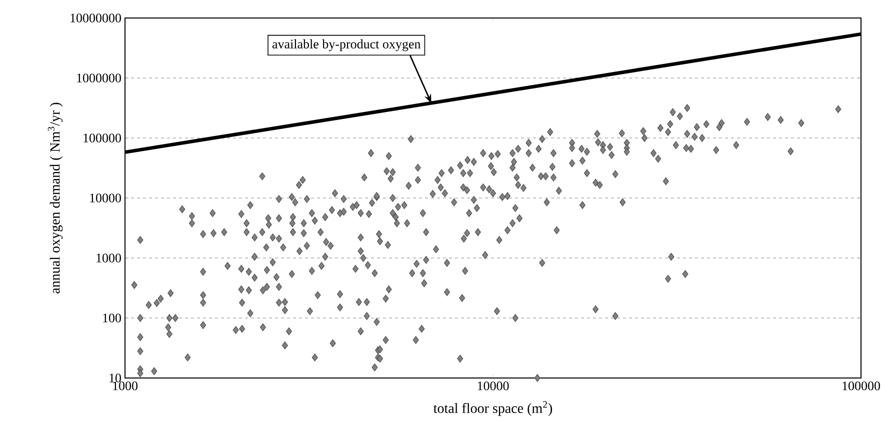 The width and height of the screenshot is (892, 448). Describe the element at coordinates (55, 198) in the screenshot. I see `y-axis-title: annual oxygen demand ( Nm$^{3}$/yr )` at that location.